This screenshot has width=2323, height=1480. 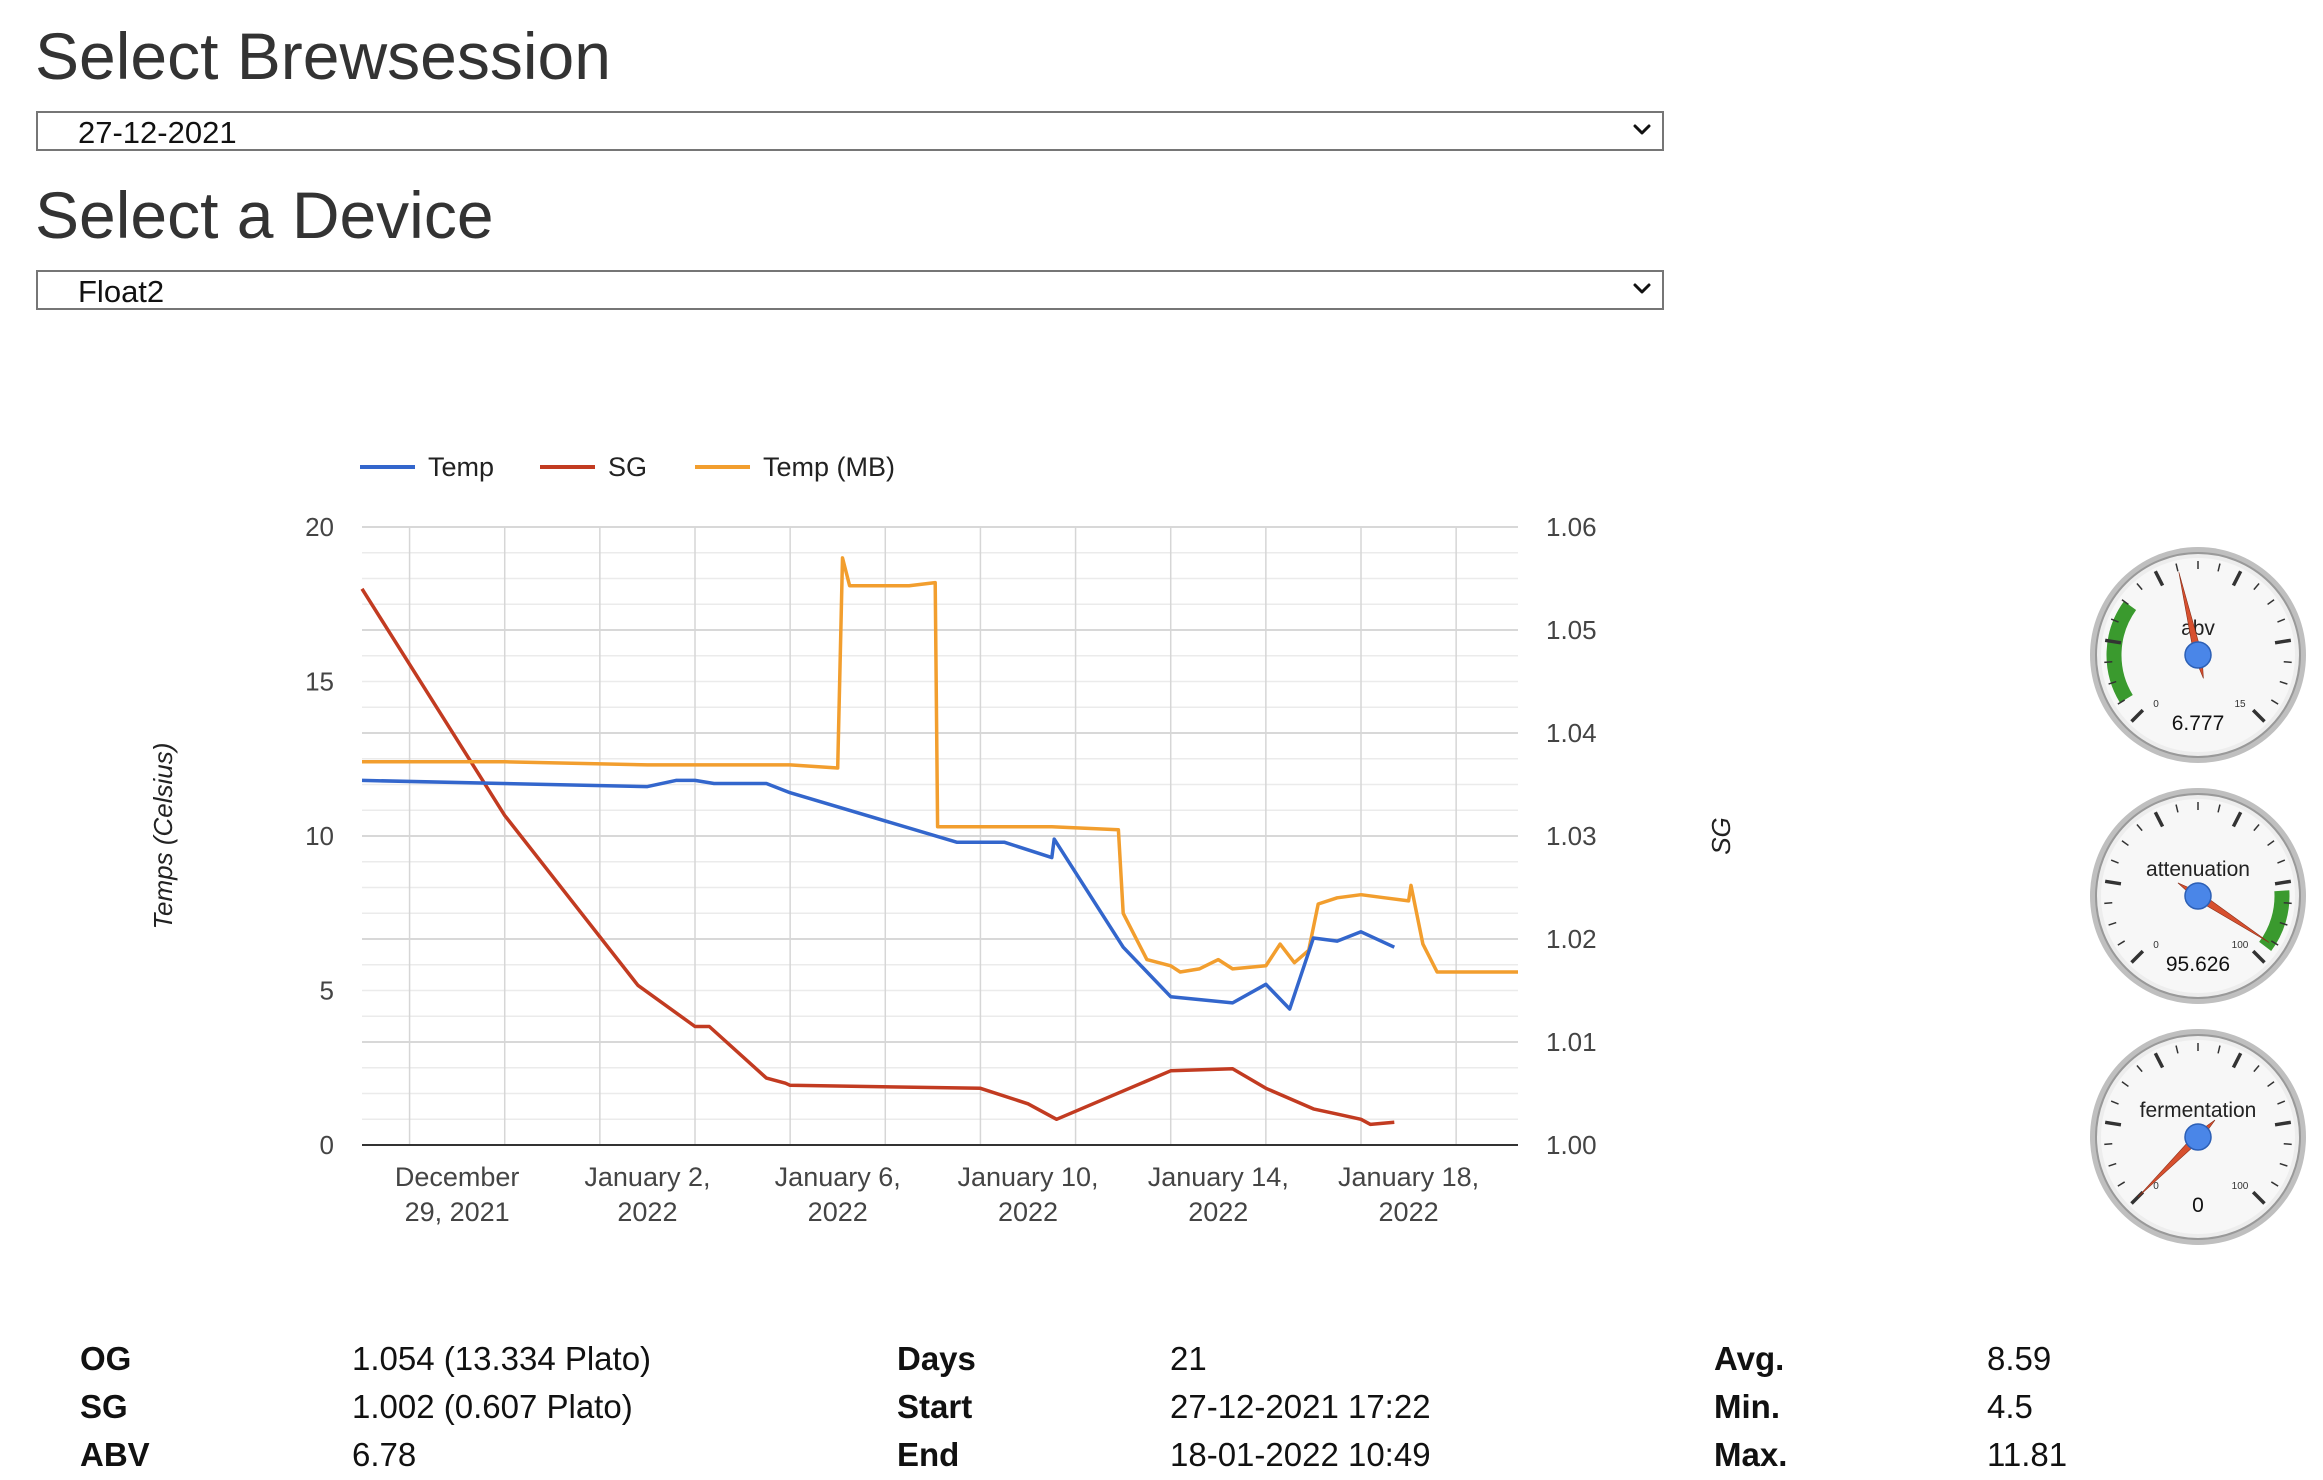 I want to click on stat-label-sg: SG, so click(x=104, y=1406).